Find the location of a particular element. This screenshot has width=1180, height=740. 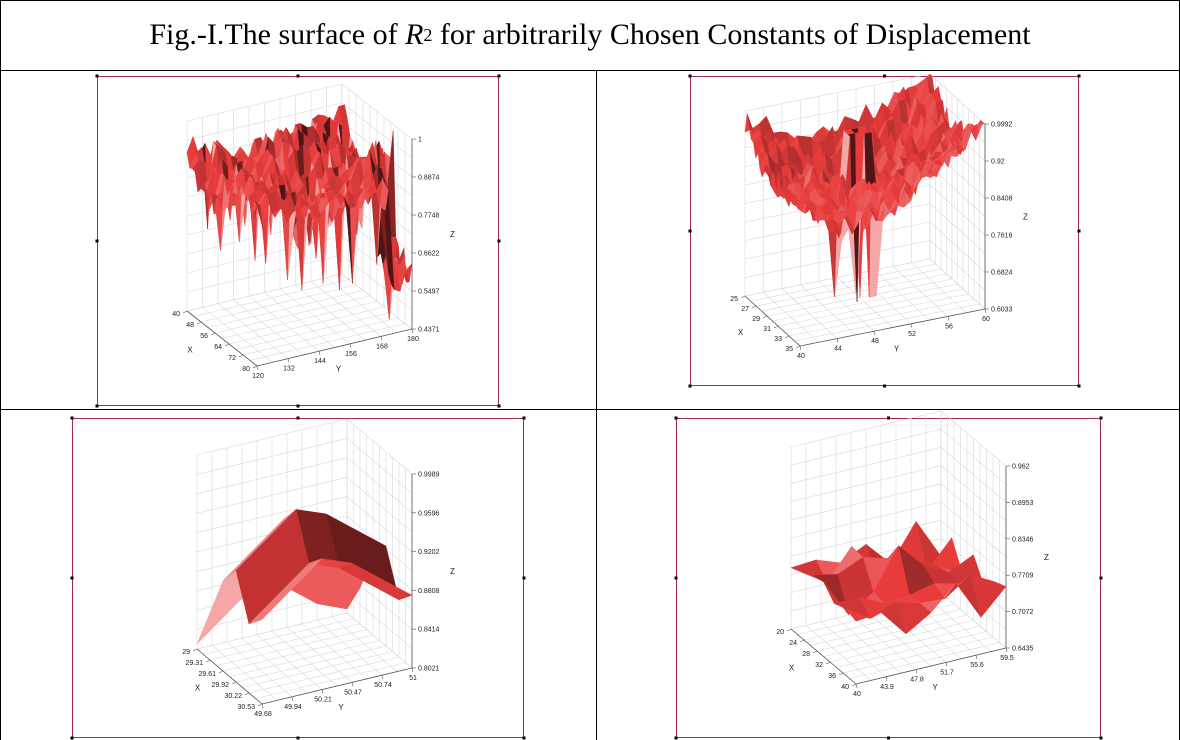

grid-lines is located at coordinates (898, 547).